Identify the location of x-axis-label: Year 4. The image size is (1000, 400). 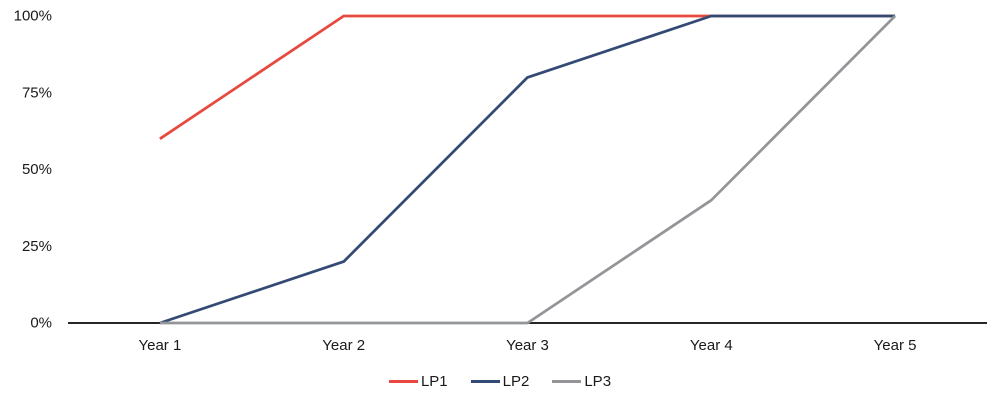
(711, 345).